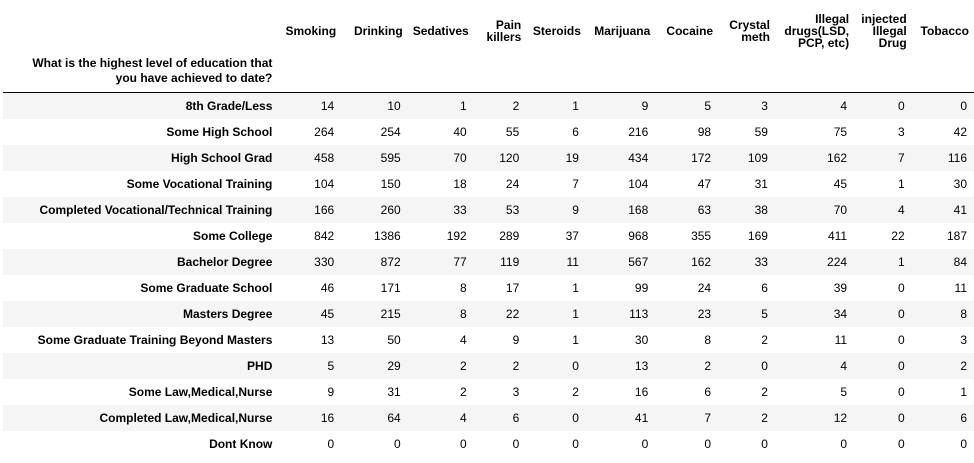 Image resolution: width=974 pixels, height=463 pixels. Describe the element at coordinates (260, 365) in the screenshot. I see `row-label: PHD` at that location.